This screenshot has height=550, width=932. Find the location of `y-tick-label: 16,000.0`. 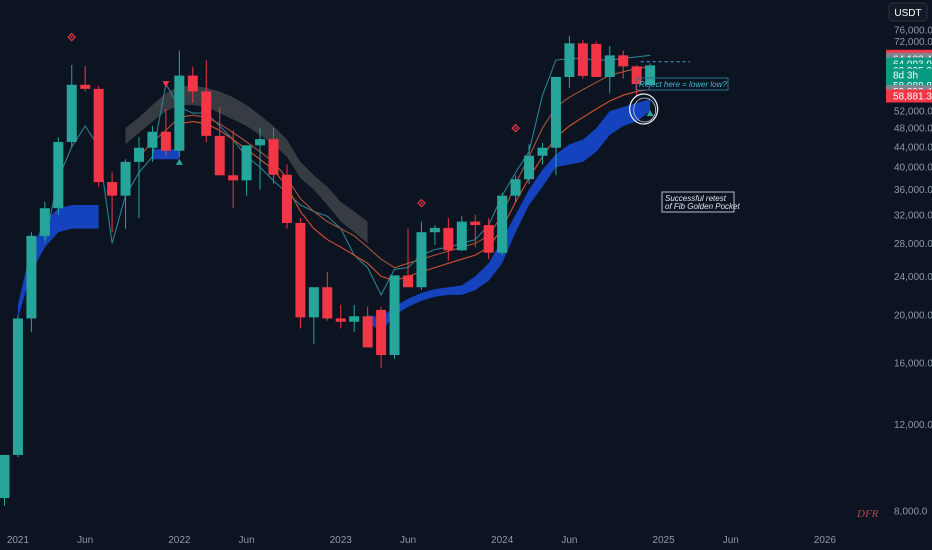

y-tick-label: 16,000.0 is located at coordinates (913, 363).